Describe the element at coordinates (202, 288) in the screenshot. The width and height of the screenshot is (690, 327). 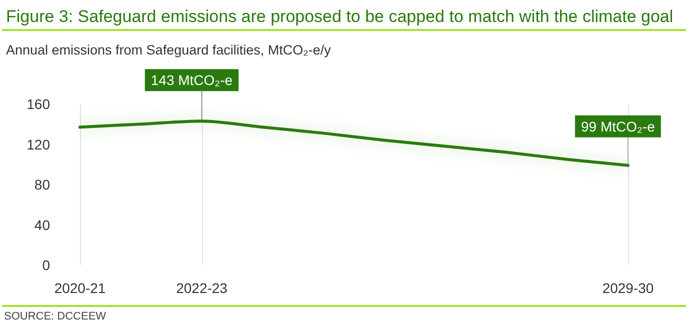
I see `x-tick-label: 2022-23` at that location.